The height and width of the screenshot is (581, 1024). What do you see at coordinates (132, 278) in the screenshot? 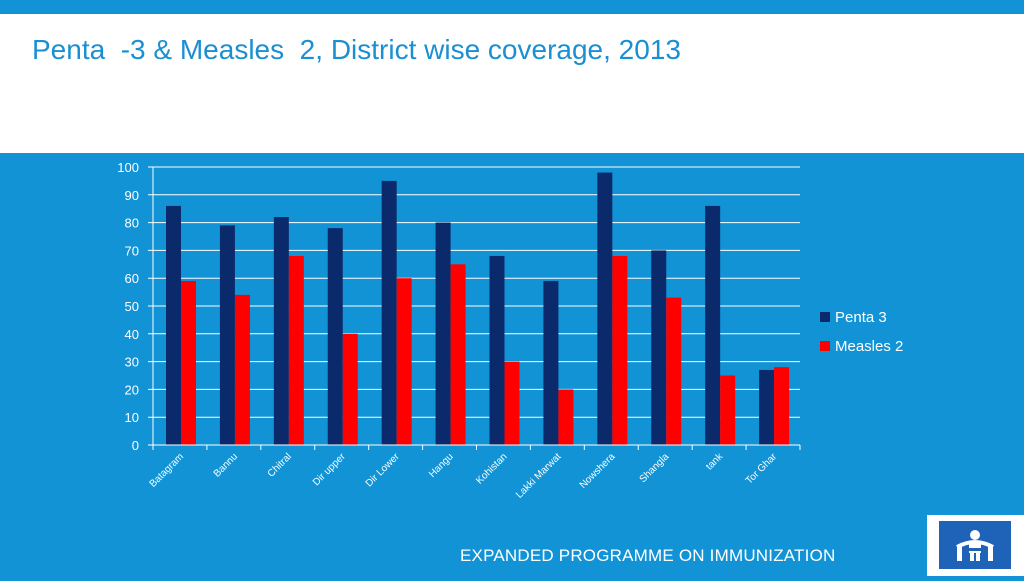
I see `y-tick-label: 60` at bounding box center [132, 278].